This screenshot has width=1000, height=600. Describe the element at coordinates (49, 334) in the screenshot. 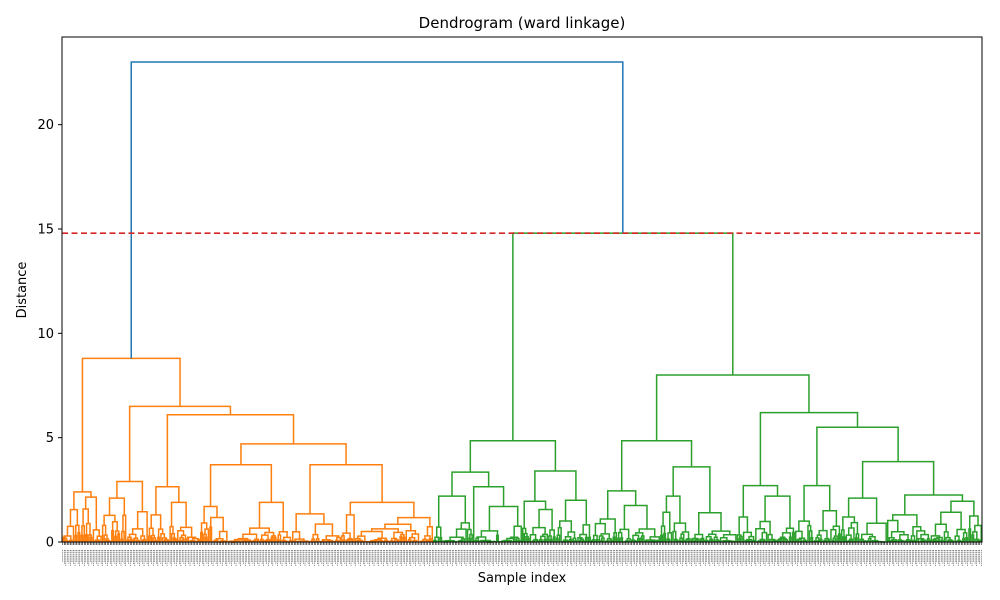

I see `y-axis: 0 5 10 15 20` at that location.